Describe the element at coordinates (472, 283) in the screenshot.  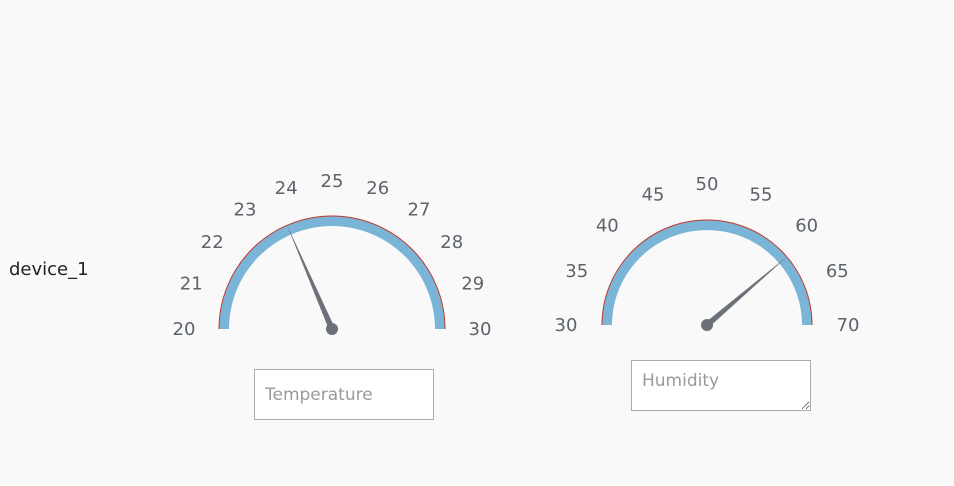
I see `gauge-tick-label: 29` at that location.